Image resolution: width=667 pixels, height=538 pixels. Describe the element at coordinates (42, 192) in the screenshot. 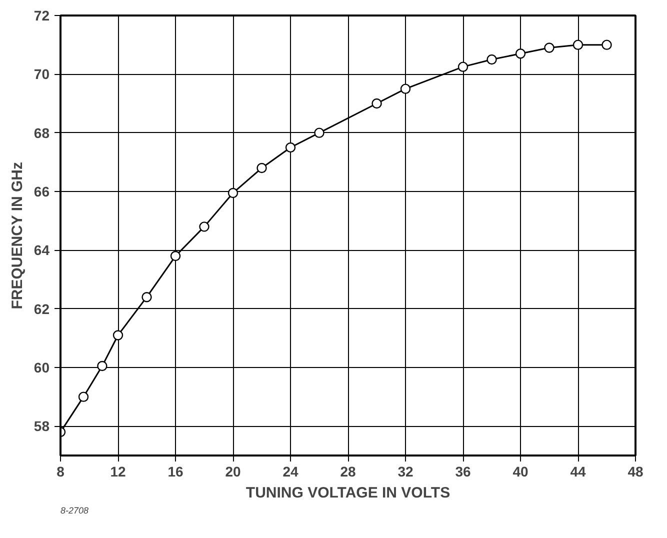

I see `y-tick-label: 66` at that location.